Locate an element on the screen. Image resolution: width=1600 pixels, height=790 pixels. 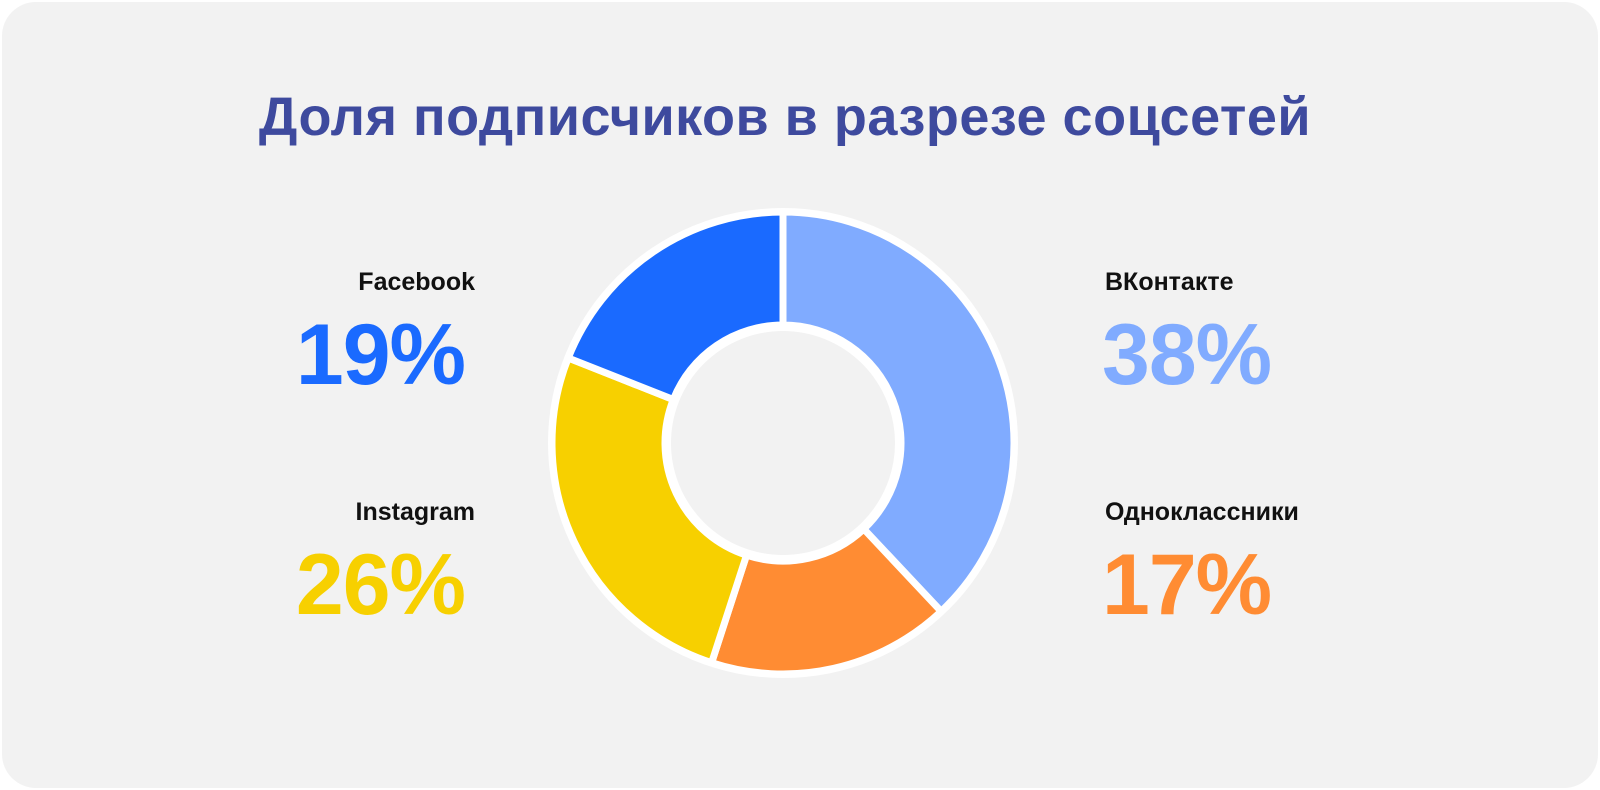
value-odnoklassniki: 17% is located at coordinates (1187, 585).